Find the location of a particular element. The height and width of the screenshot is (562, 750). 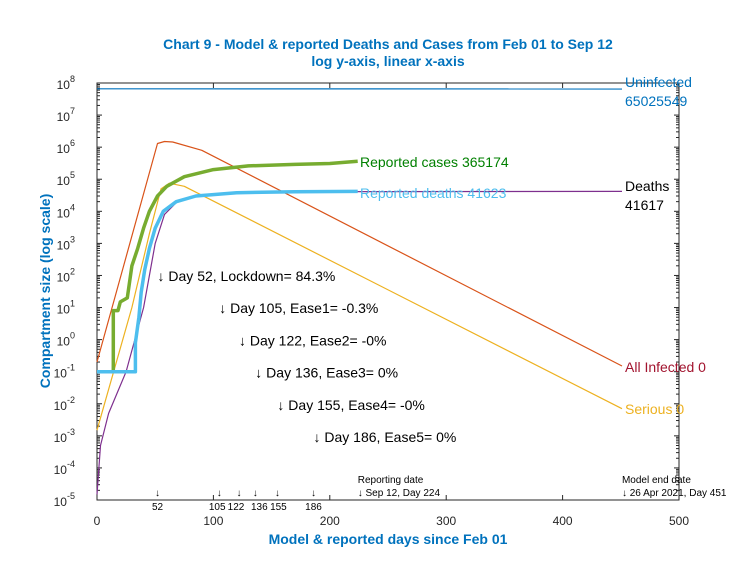

y-tick-label: 10⁻³ is located at coordinates (64, 436).